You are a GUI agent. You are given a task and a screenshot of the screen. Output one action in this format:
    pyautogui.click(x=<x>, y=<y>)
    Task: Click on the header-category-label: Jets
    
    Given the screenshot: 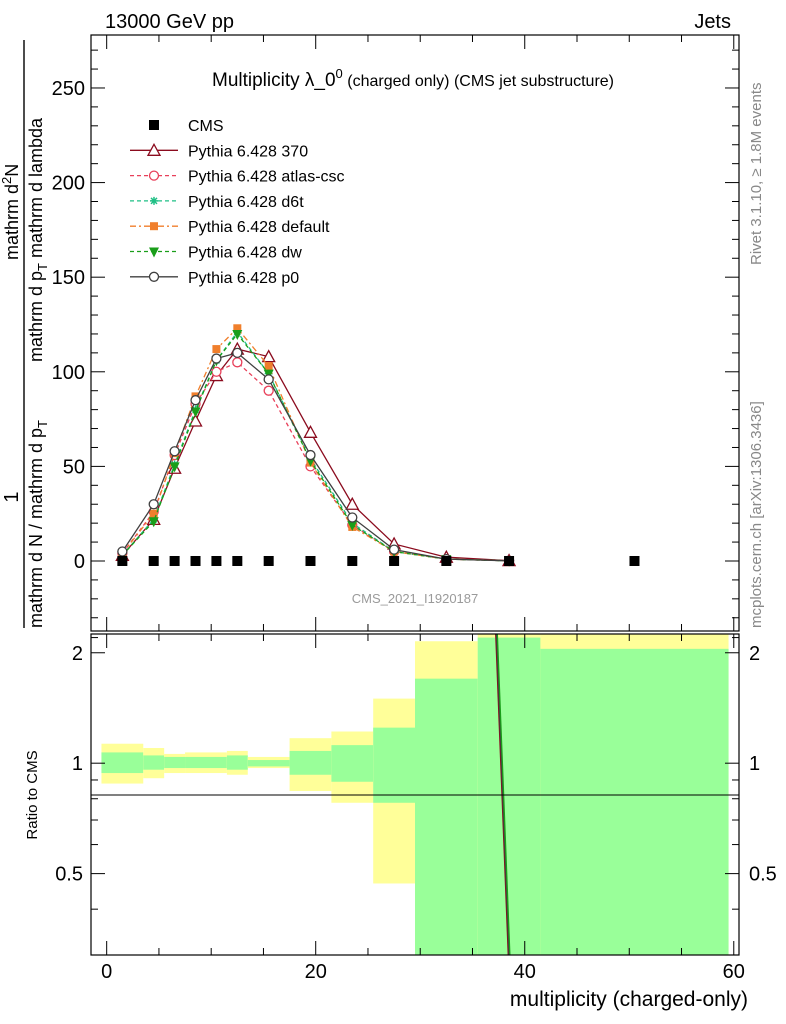 What is the action you would take?
    pyautogui.click(x=712, y=22)
    